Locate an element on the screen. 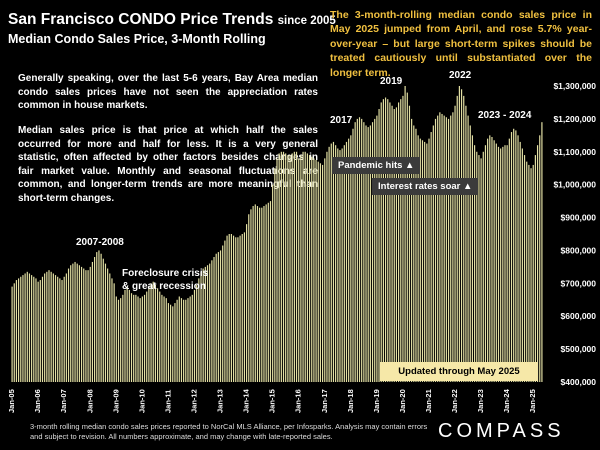 This screenshot has width=600, height=450. chart-title-suffix: since 2005 is located at coordinates (306, 21).